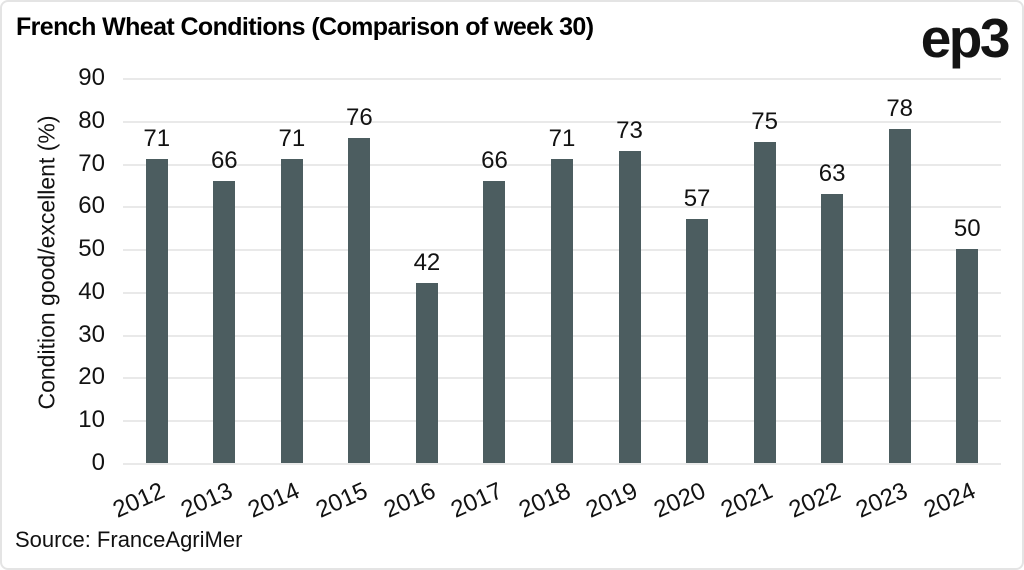 The height and width of the screenshot is (570, 1024). What do you see at coordinates (967, 356) in the screenshot?
I see `bar-2024` at bounding box center [967, 356].